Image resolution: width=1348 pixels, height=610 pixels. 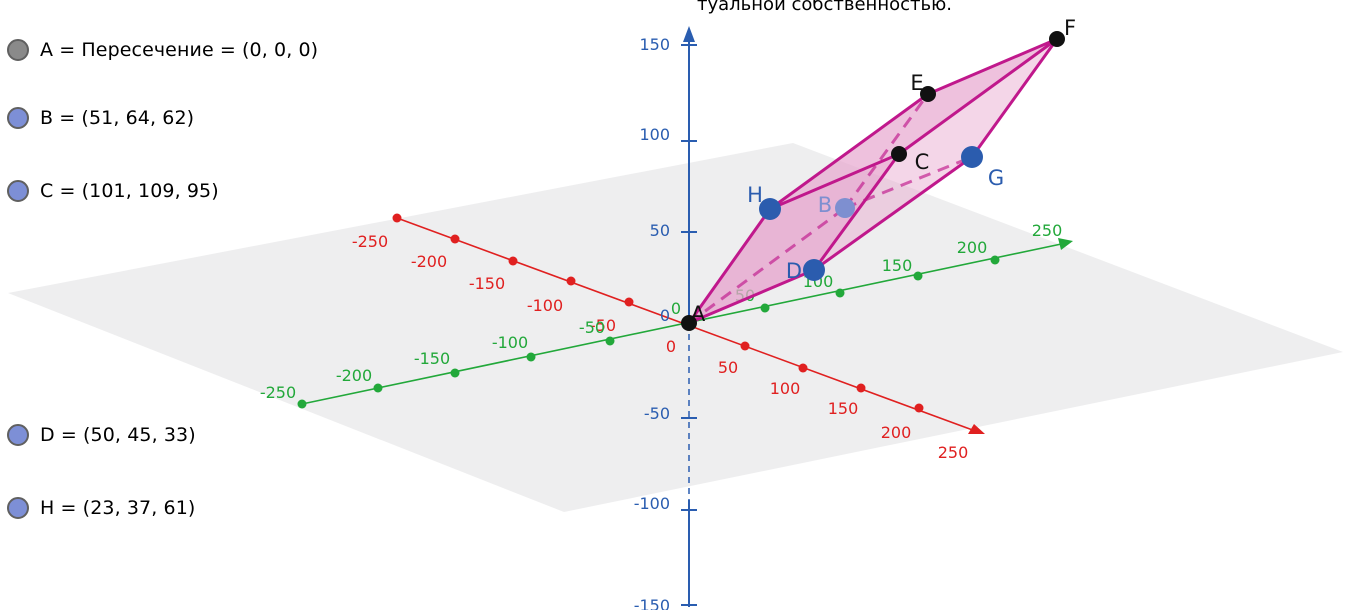 I want to click on point-g, so click(x=972, y=157).